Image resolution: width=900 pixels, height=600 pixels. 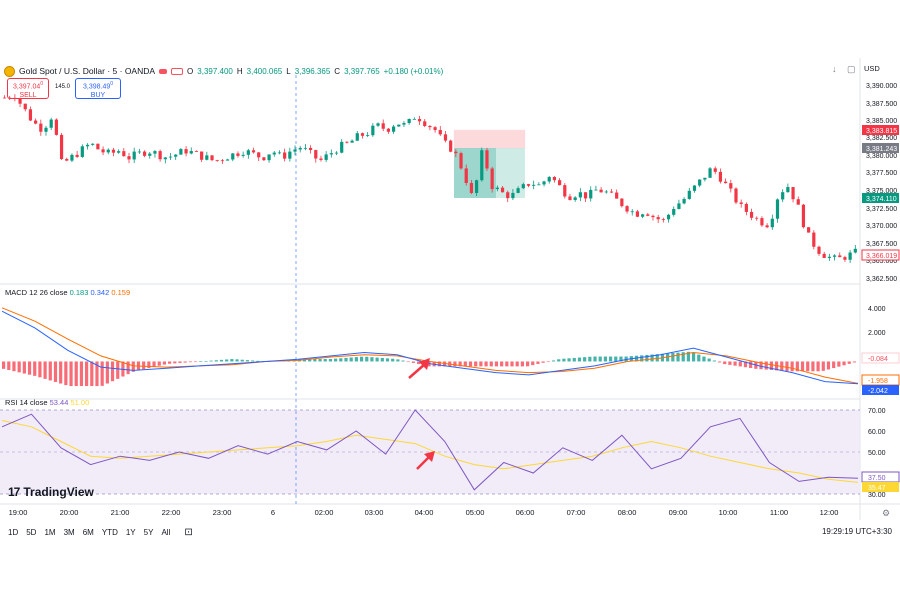 I want to click on settings-gear-icon: ⚙, so click(x=886, y=513).